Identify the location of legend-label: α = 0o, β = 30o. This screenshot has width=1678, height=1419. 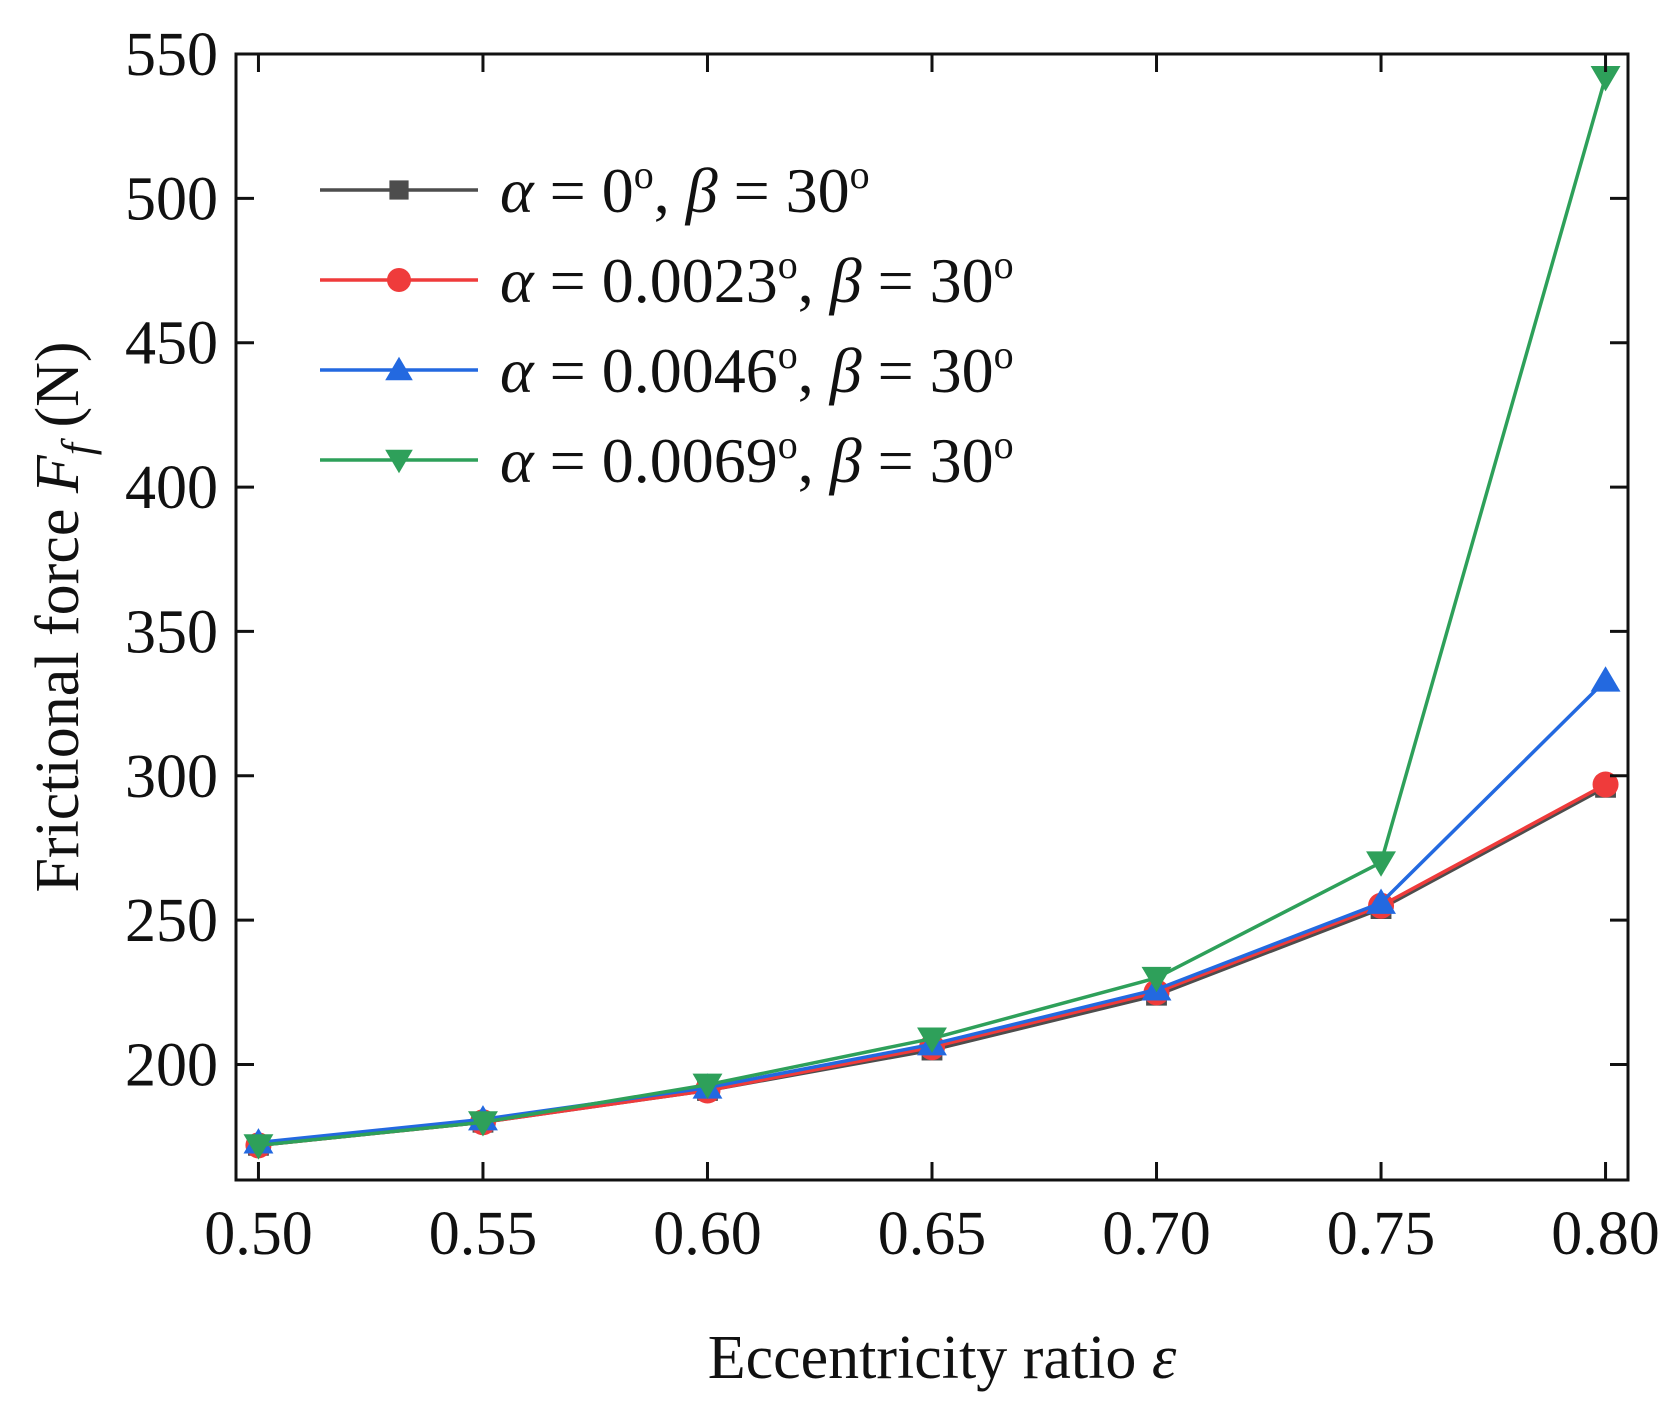
(685, 189).